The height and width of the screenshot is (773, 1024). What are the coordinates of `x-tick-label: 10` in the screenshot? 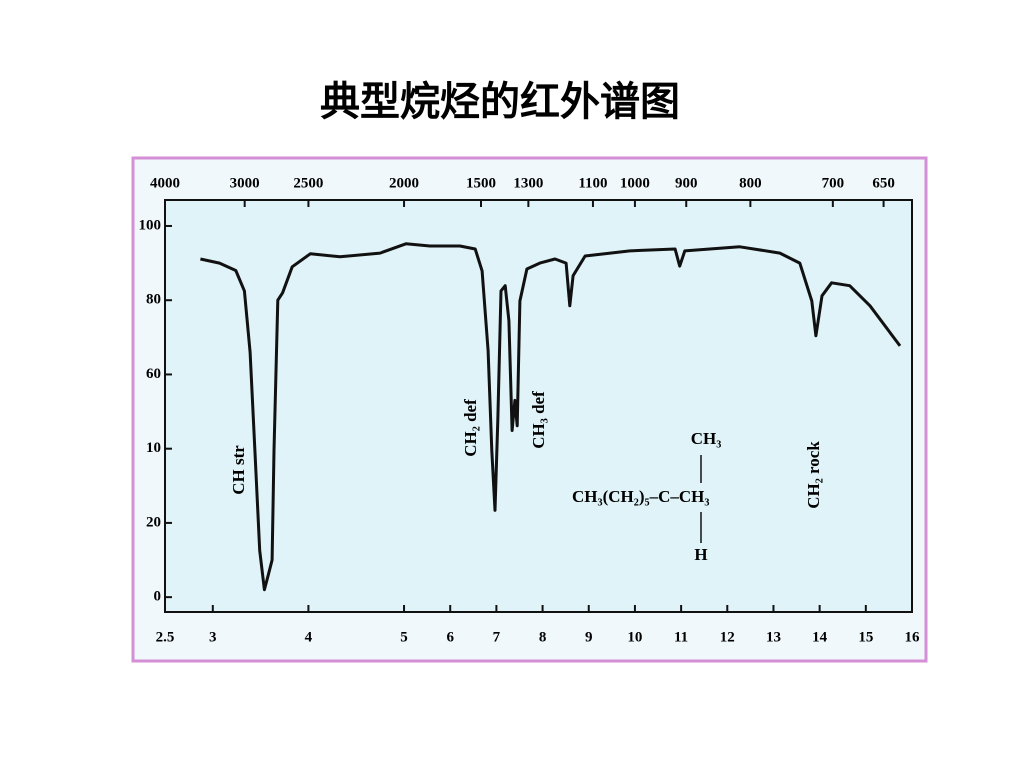 It's located at (634, 637).